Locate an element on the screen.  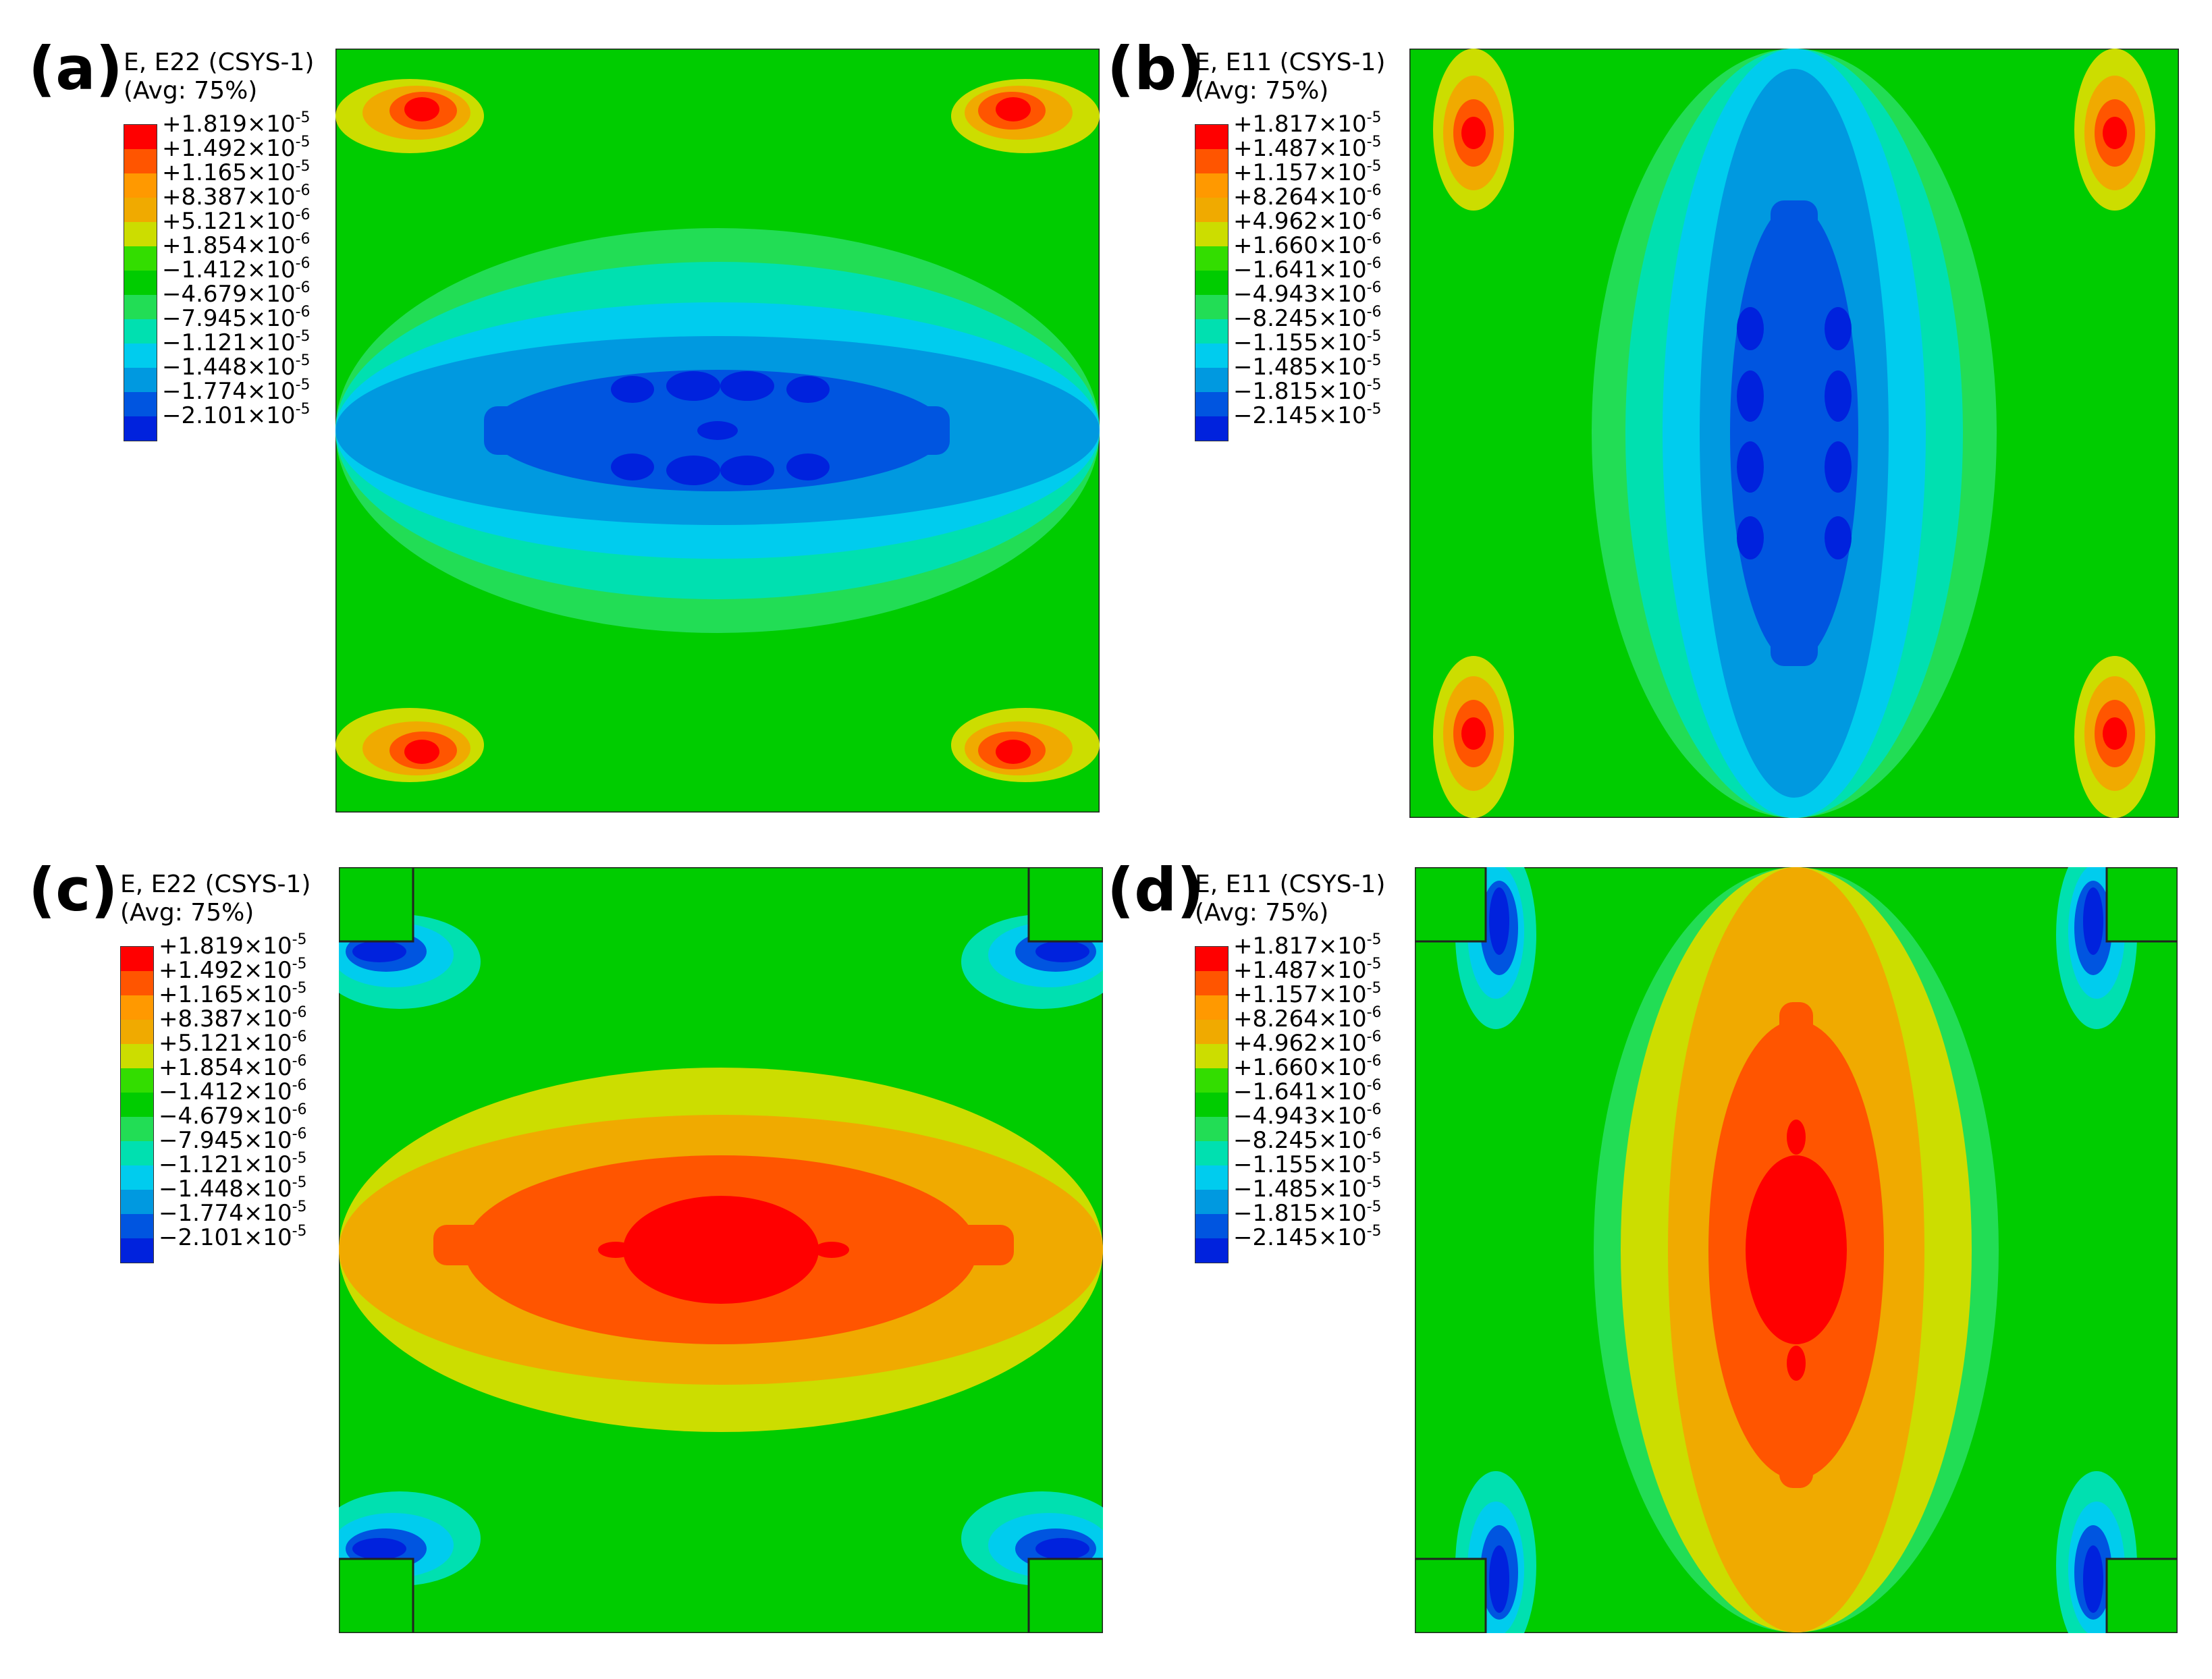
legend-tick-label: +4.962×10-6 is located at coordinates (1307, 1042).